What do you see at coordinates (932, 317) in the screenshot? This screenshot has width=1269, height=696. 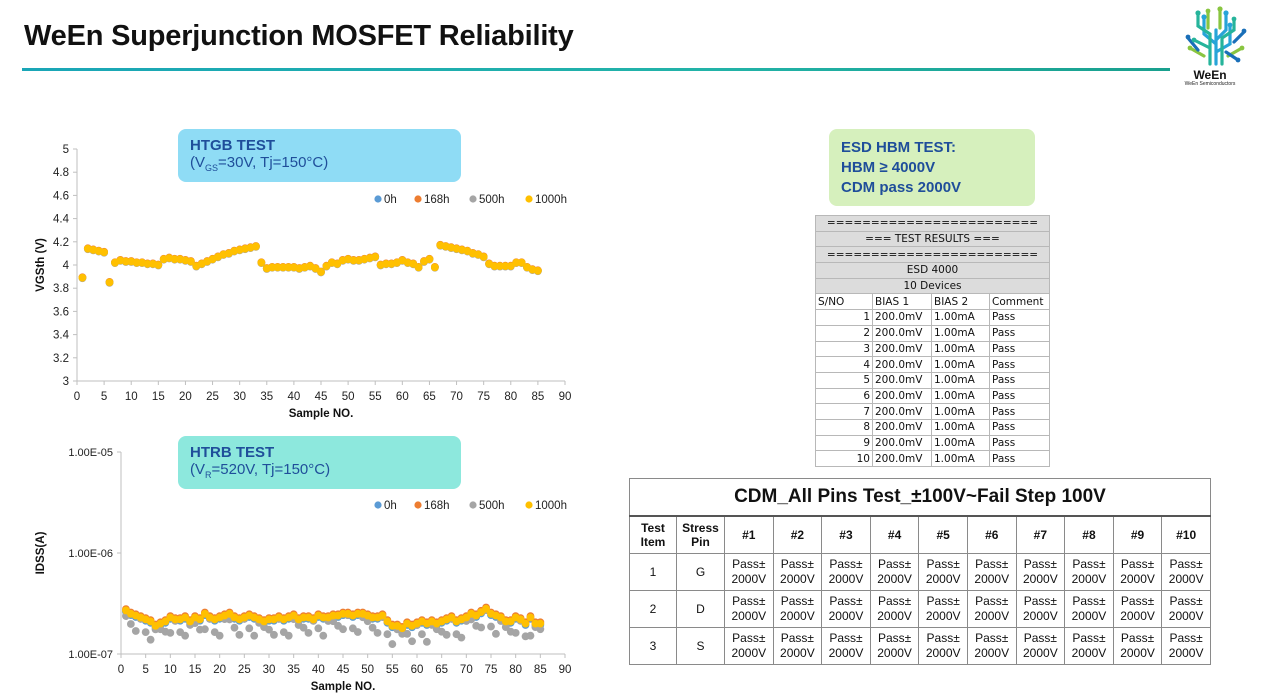 I see `esd-result-row: 1 200.0mV 1.00mA Pass` at bounding box center [932, 317].